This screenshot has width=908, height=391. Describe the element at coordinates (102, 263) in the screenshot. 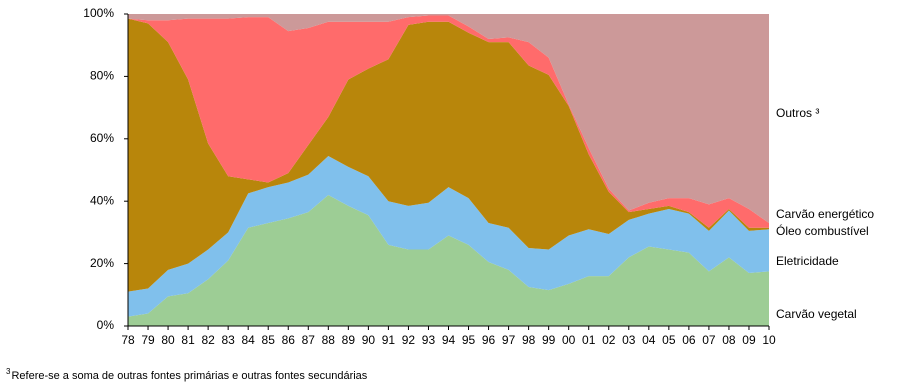

I see `y-tick-label: 20%` at that location.